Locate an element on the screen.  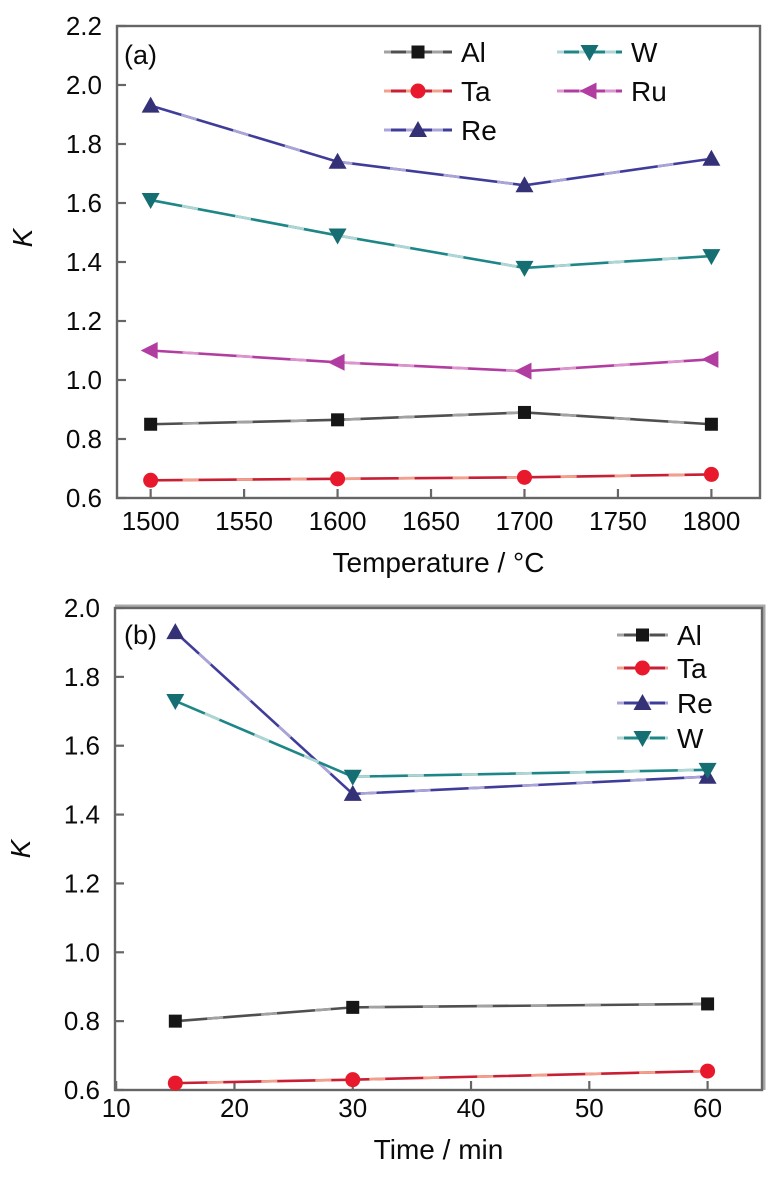
x-axis-tick-label: 10 is located at coordinates (116, 1108).